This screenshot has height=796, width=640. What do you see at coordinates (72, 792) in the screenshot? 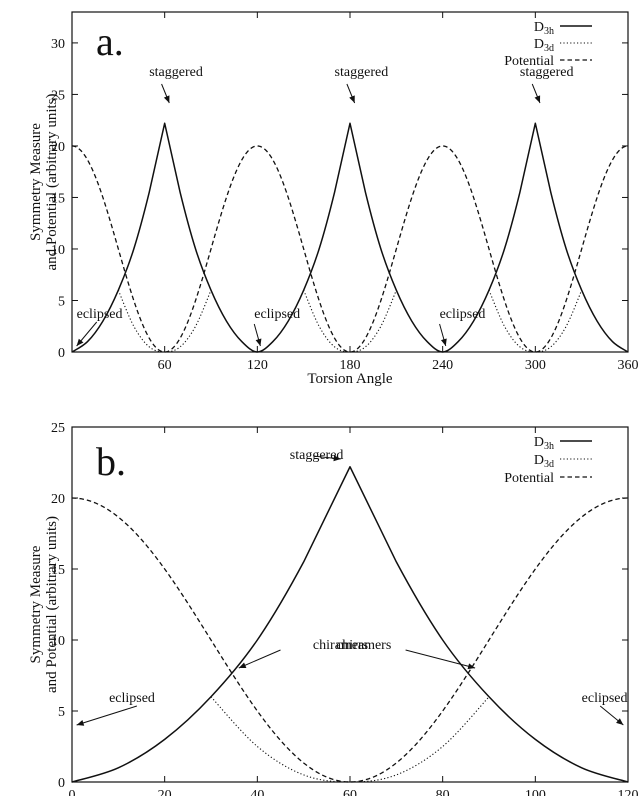
I see `x-tick-label: 0` at bounding box center [72, 792].